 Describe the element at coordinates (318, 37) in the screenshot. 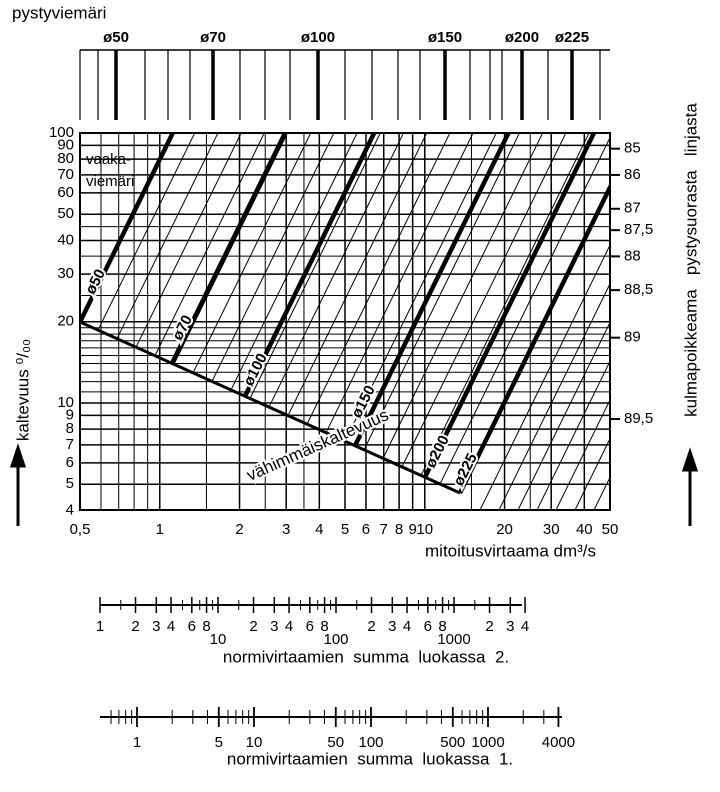

I see `top-scale-label: ø100` at that location.